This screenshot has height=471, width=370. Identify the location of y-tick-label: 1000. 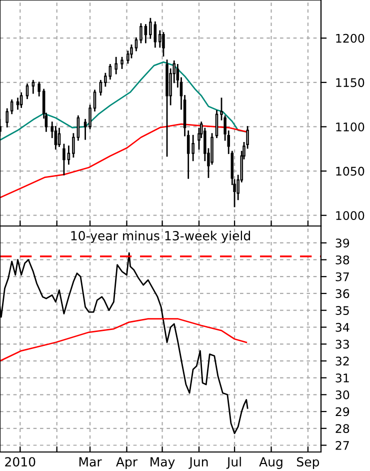
(350, 215).